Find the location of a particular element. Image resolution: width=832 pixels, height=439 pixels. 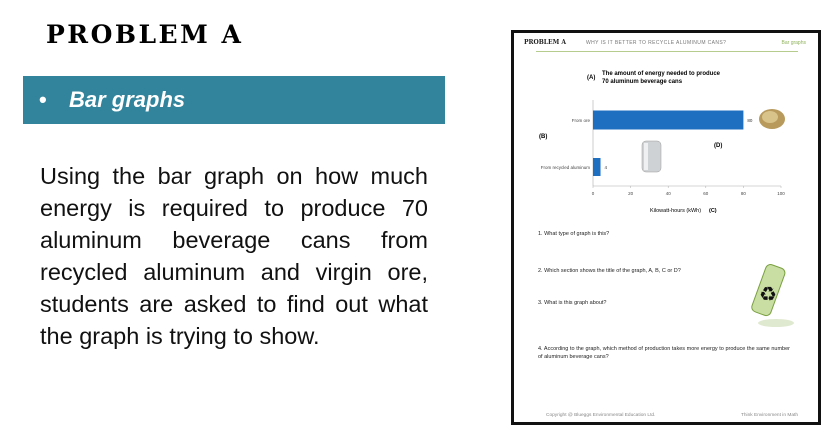

worksheet-header-left: PROBLEM A is located at coordinates (545, 42).